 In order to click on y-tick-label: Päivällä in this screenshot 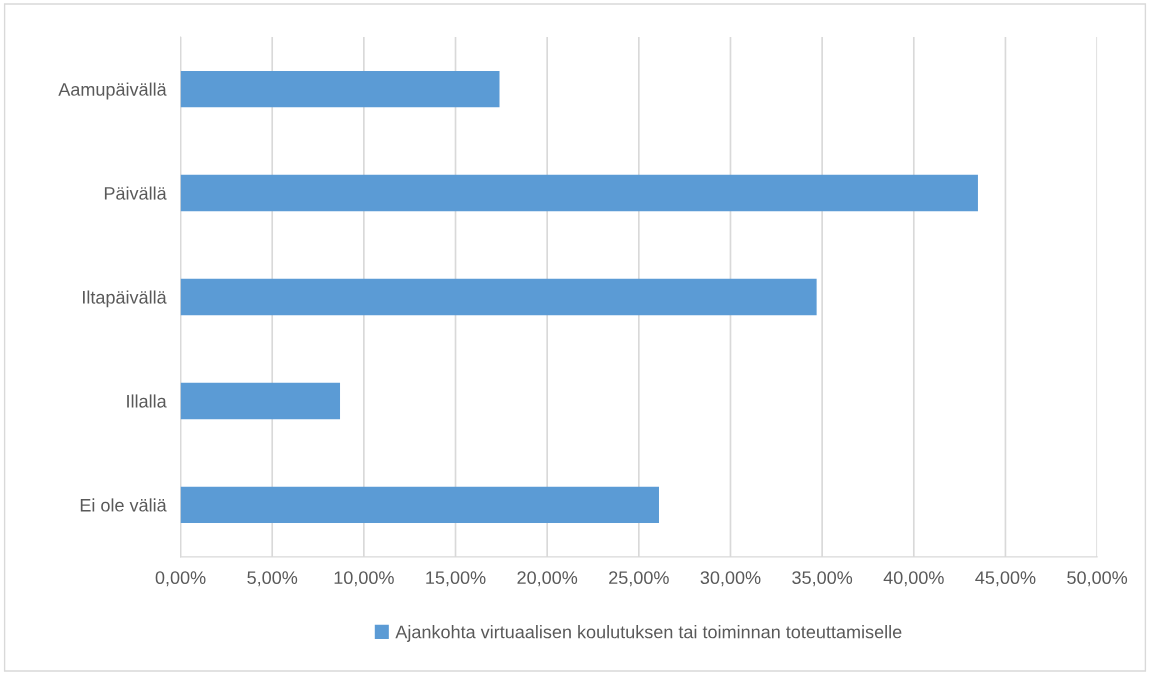, I will do `click(135, 193)`.